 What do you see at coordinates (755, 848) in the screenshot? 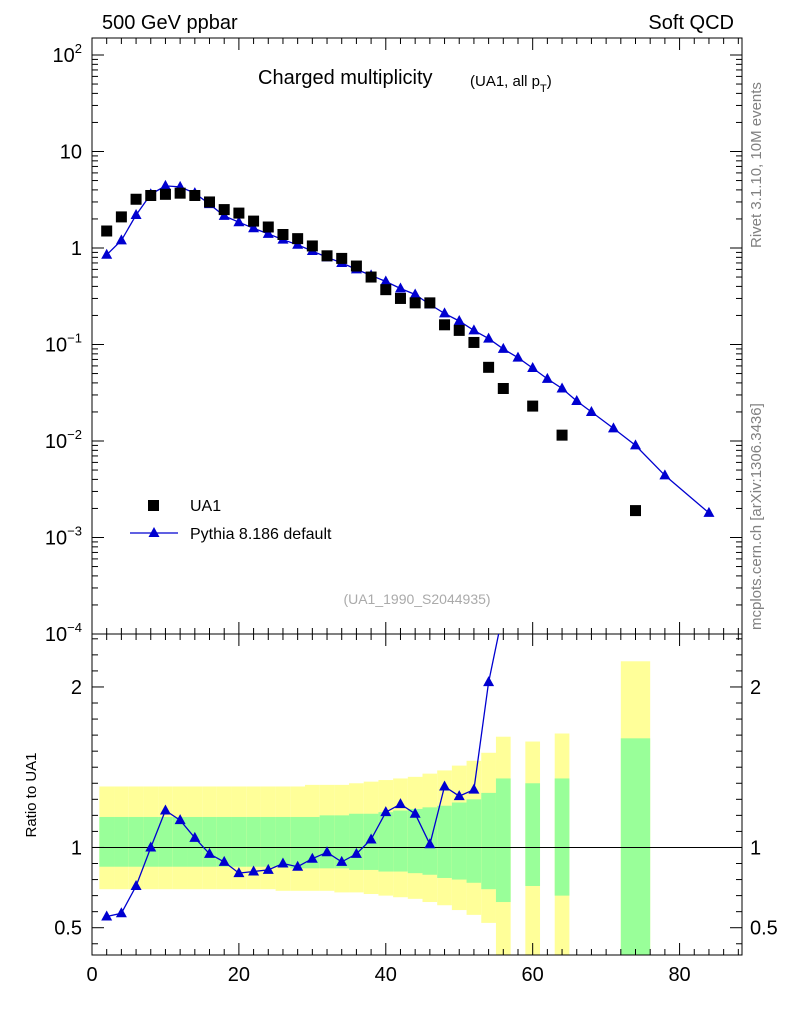
I see `ratio-ytick-label-right-1: 1` at bounding box center [755, 848].